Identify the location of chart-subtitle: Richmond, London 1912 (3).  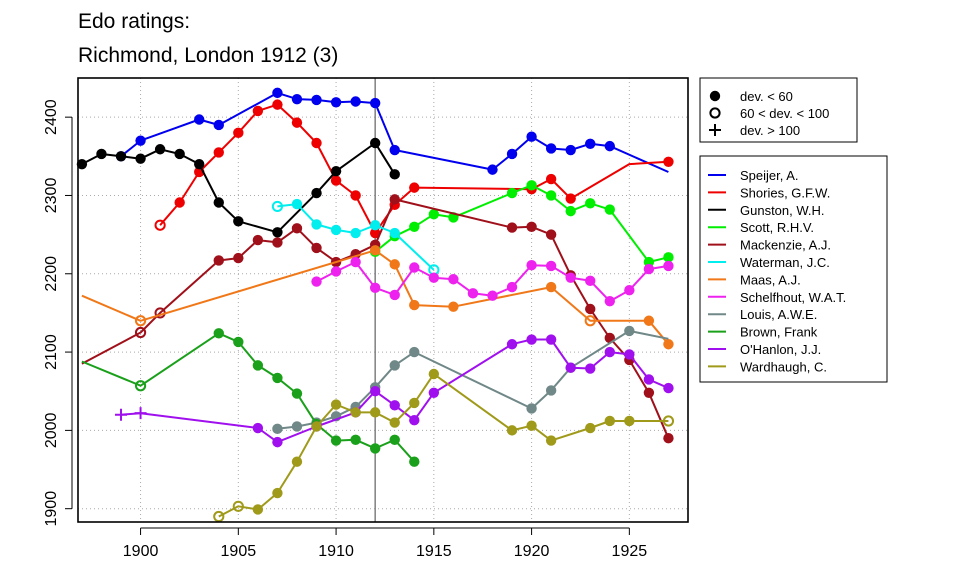
(208, 55).